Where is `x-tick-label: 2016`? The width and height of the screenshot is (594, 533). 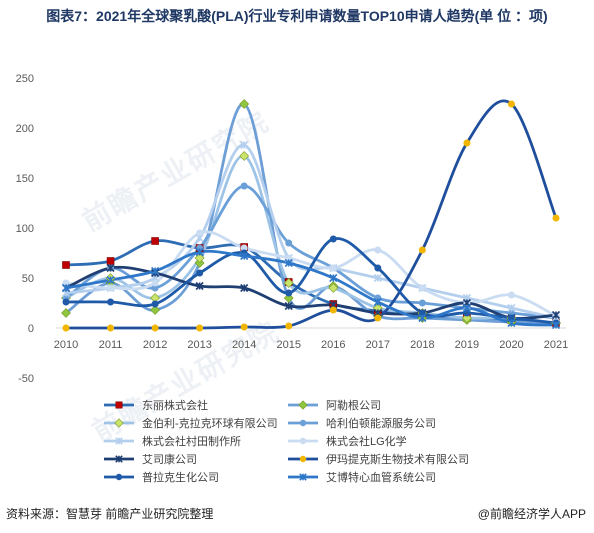 x-tick-label: 2016 is located at coordinates (333, 345).